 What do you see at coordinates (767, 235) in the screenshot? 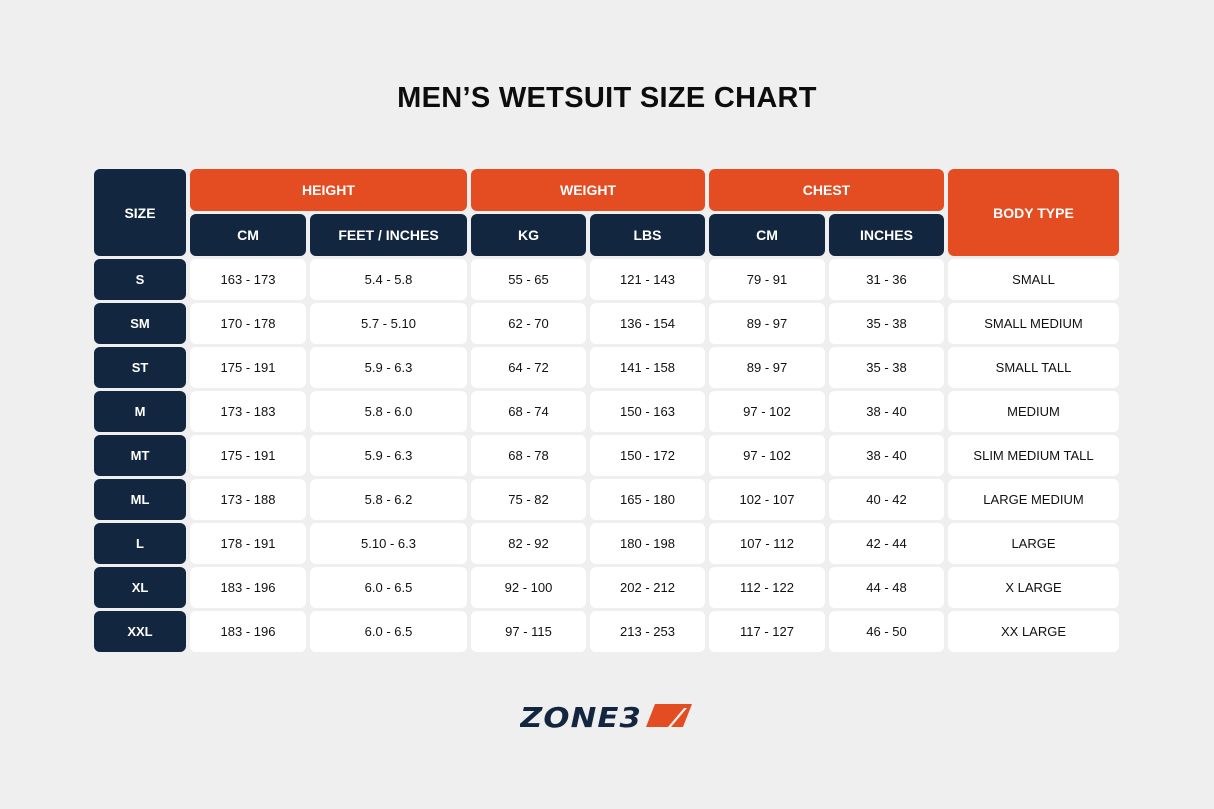
I see `subheader-chest-cm: CM` at bounding box center [767, 235].